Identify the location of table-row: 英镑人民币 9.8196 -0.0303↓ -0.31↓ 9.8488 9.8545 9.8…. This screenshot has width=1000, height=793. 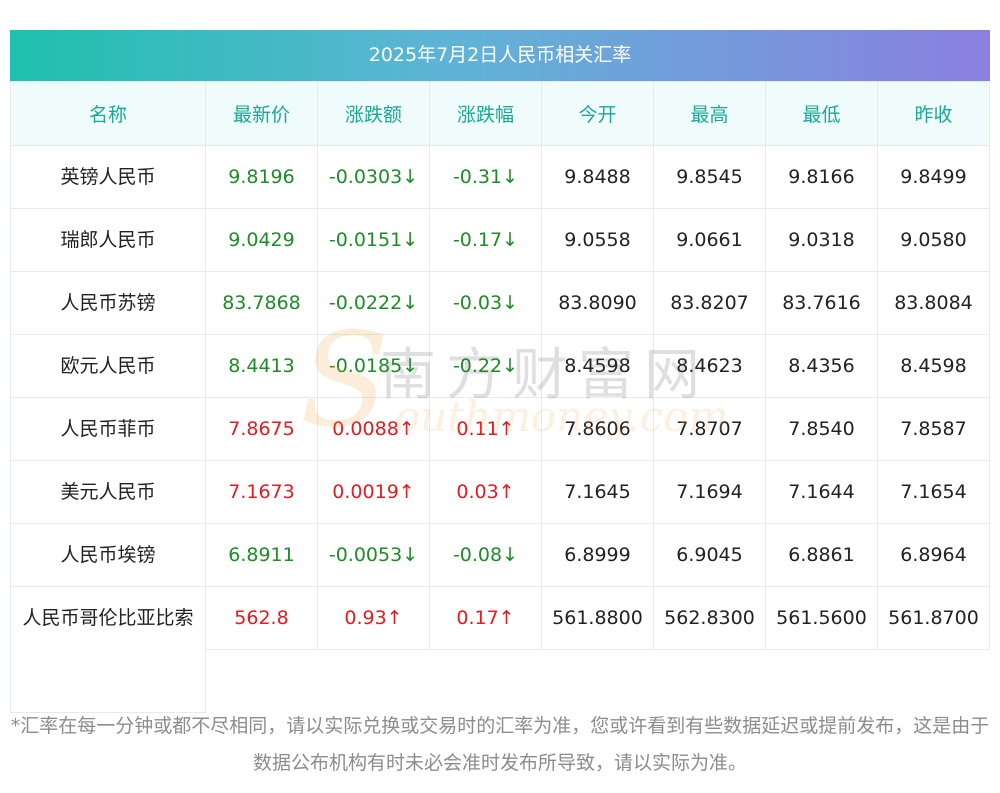
(500, 177).